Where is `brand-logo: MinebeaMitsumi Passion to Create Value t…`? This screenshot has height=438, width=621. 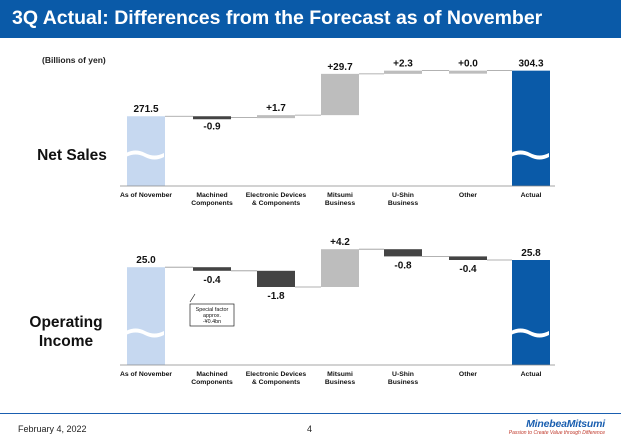
brand-logo: MinebeaMitsumi Passion to Create Value t… is located at coordinates (557, 427).